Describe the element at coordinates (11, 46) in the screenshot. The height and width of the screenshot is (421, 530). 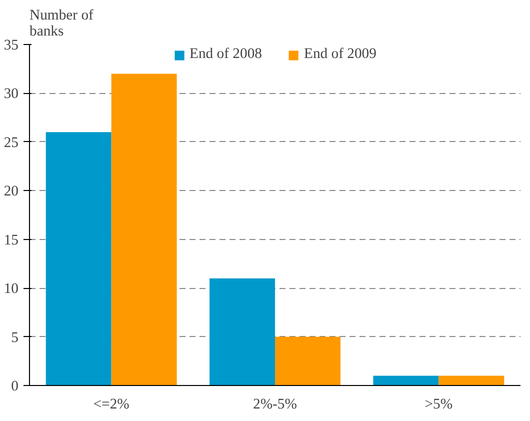
I see `y-tick-label: 35` at that location.